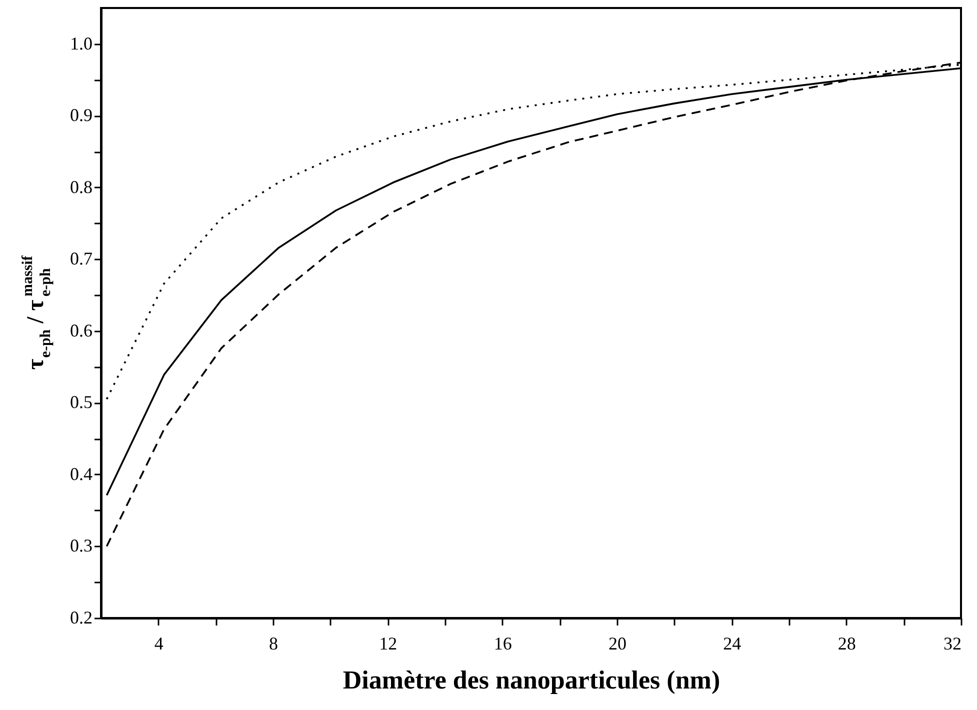 The image size is (977, 710). What do you see at coordinates (37, 312) in the screenshot?
I see `y-axis-title: τe-ph / τe-phmassif` at bounding box center [37, 312].